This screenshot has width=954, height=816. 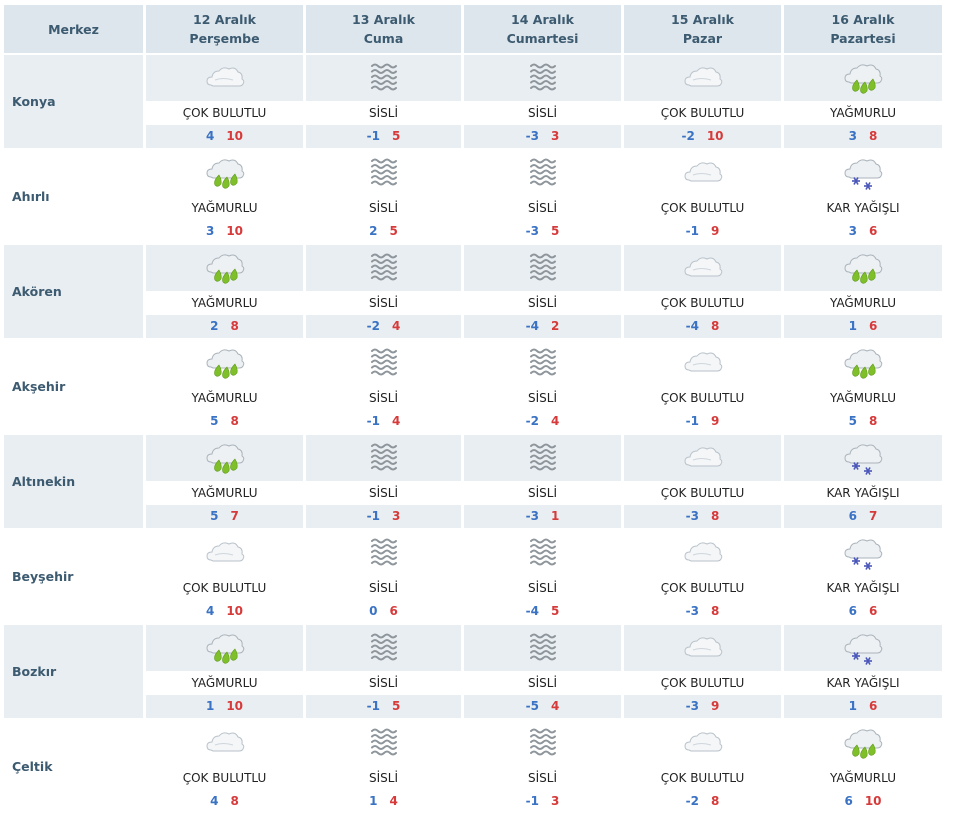 What do you see at coordinates (715, 421) in the screenshot?
I see `max-temp: 9` at bounding box center [715, 421].